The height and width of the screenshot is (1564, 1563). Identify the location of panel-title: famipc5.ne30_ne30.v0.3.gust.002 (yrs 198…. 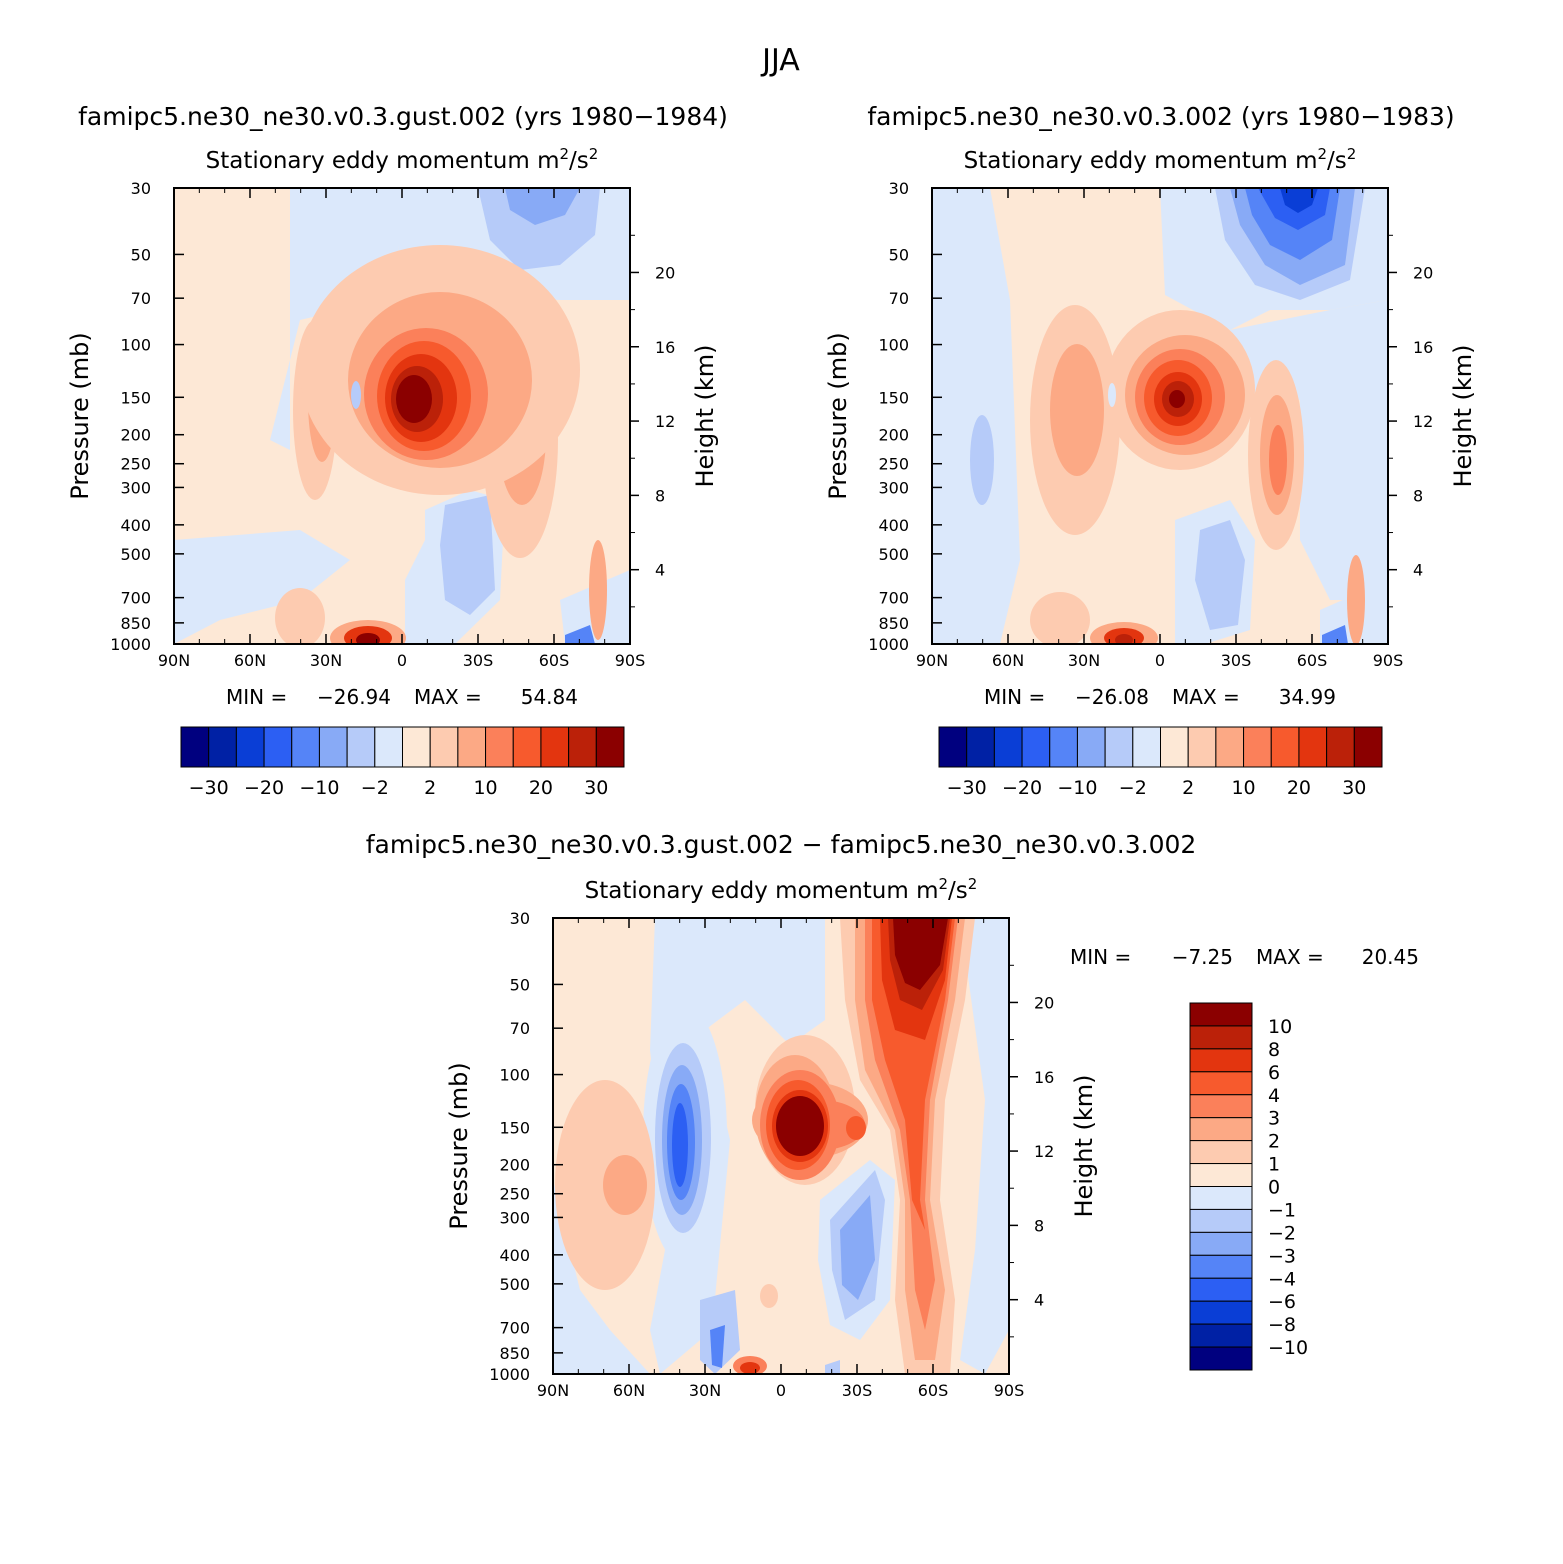
(403, 116).